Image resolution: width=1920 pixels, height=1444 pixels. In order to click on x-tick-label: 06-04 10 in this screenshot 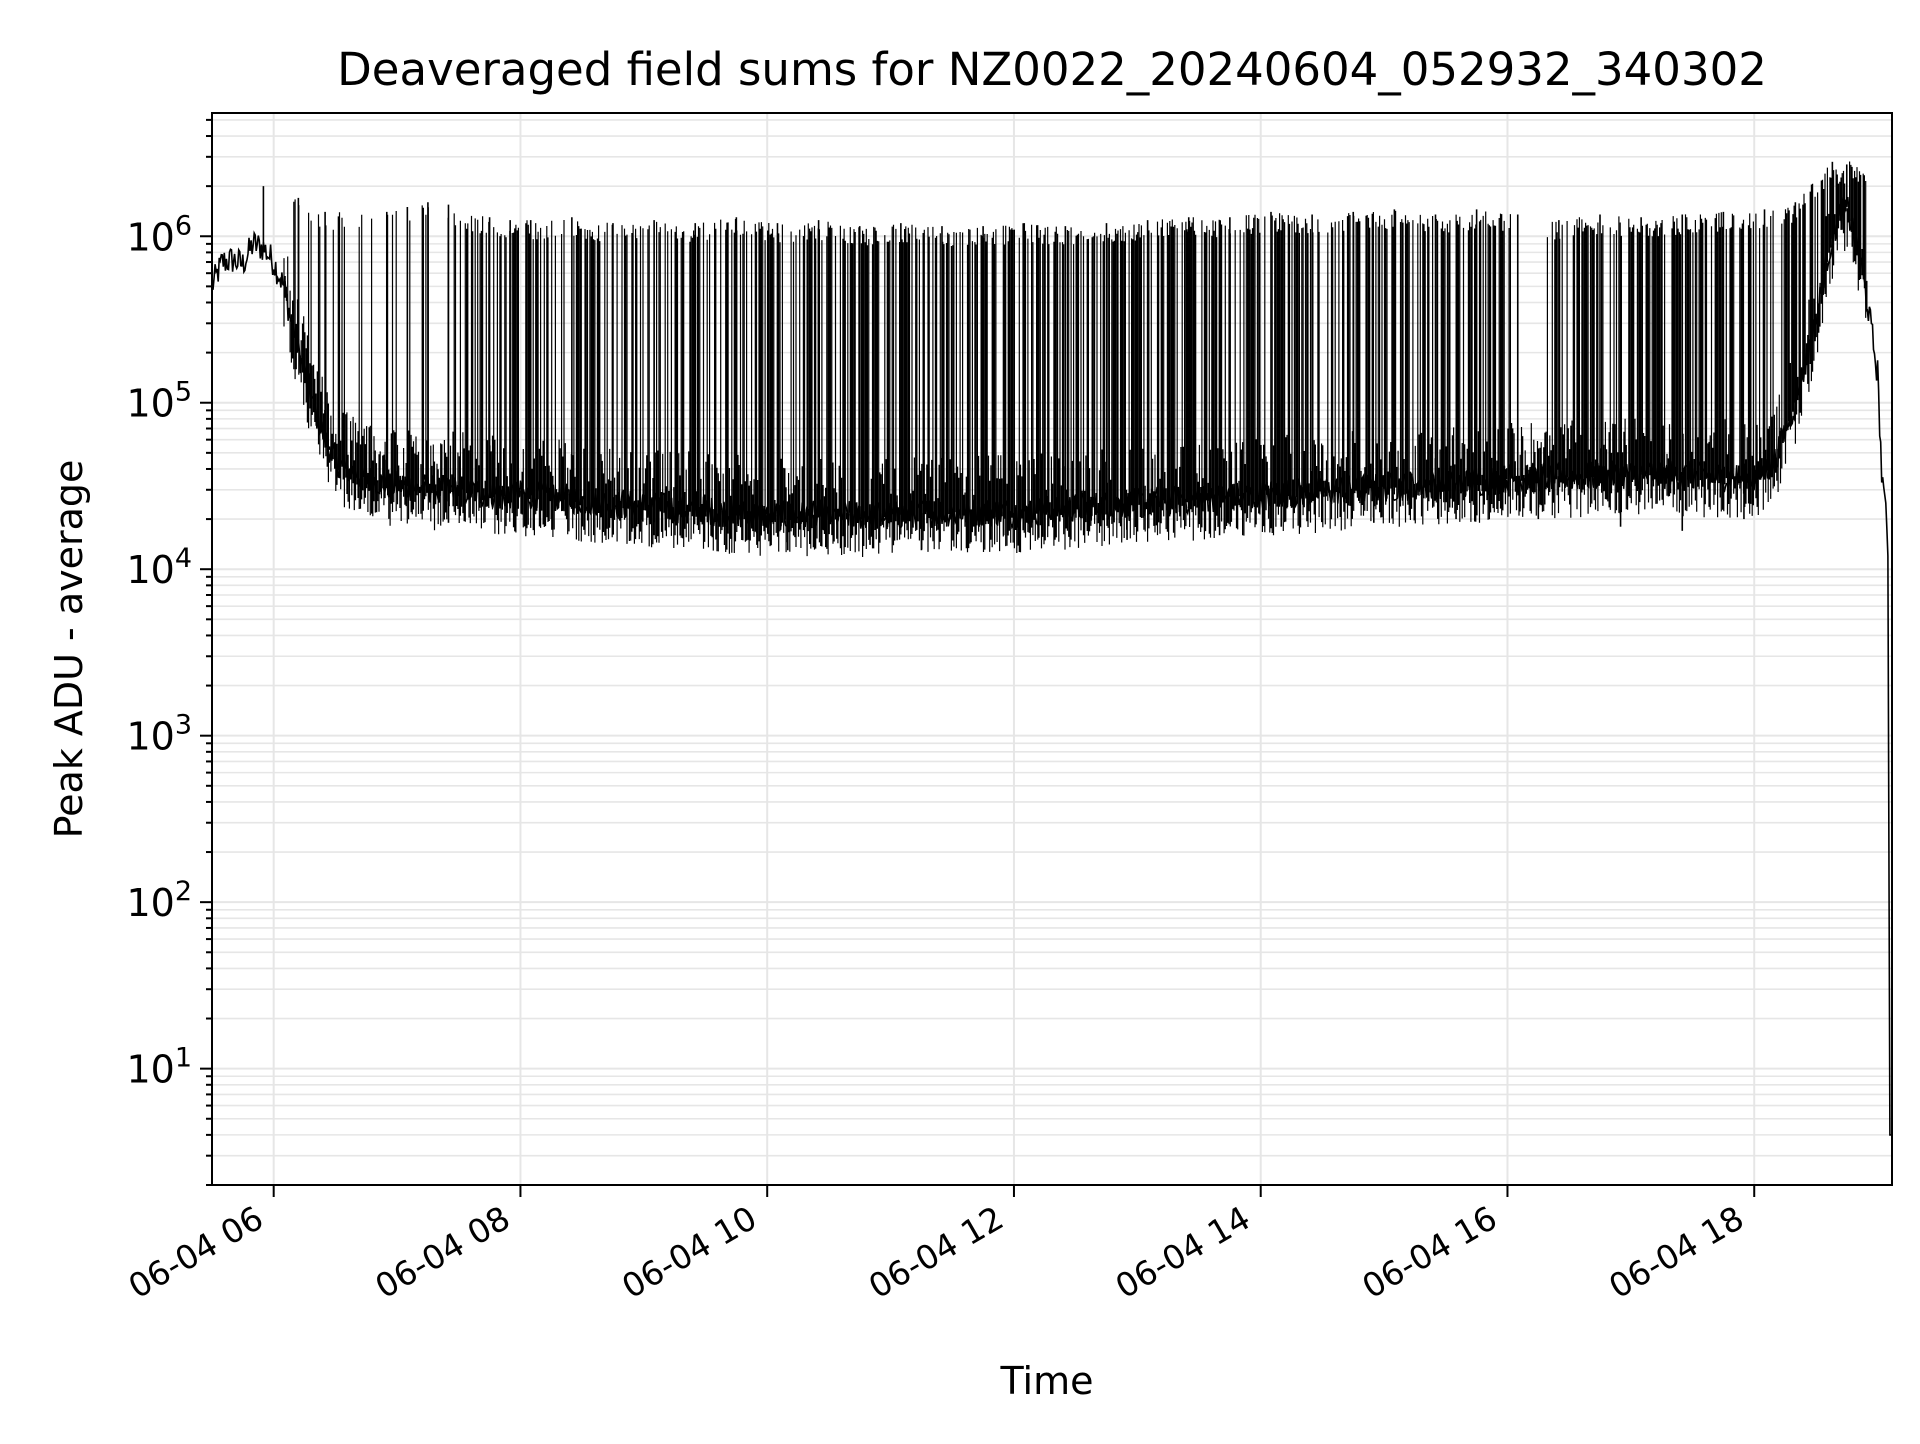, I will do `click(689, 1252)`.